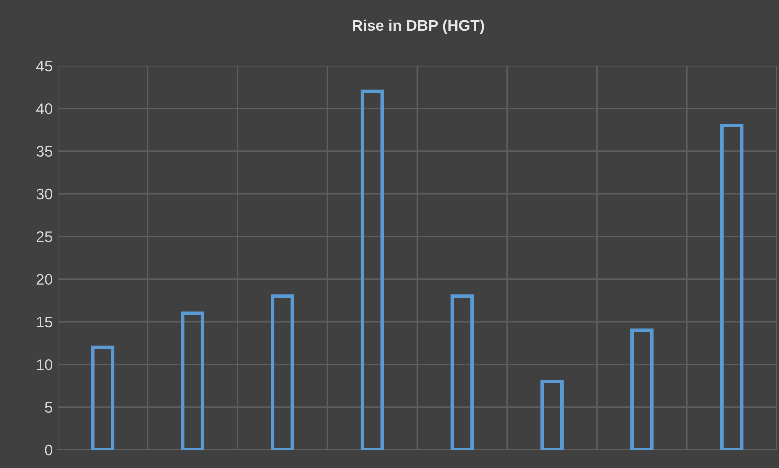  What do you see at coordinates (44, 152) in the screenshot?
I see `y-tick-label: 35` at bounding box center [44, 152].